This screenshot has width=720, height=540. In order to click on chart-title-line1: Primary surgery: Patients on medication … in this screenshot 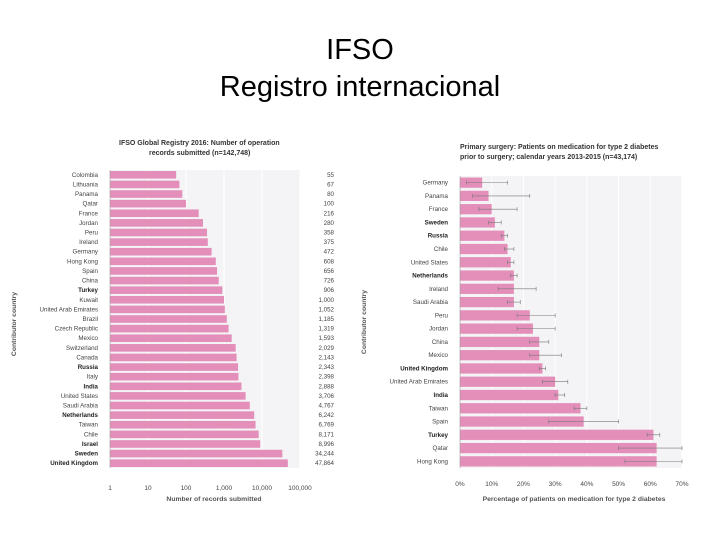, I will do `click(559, 147)`.